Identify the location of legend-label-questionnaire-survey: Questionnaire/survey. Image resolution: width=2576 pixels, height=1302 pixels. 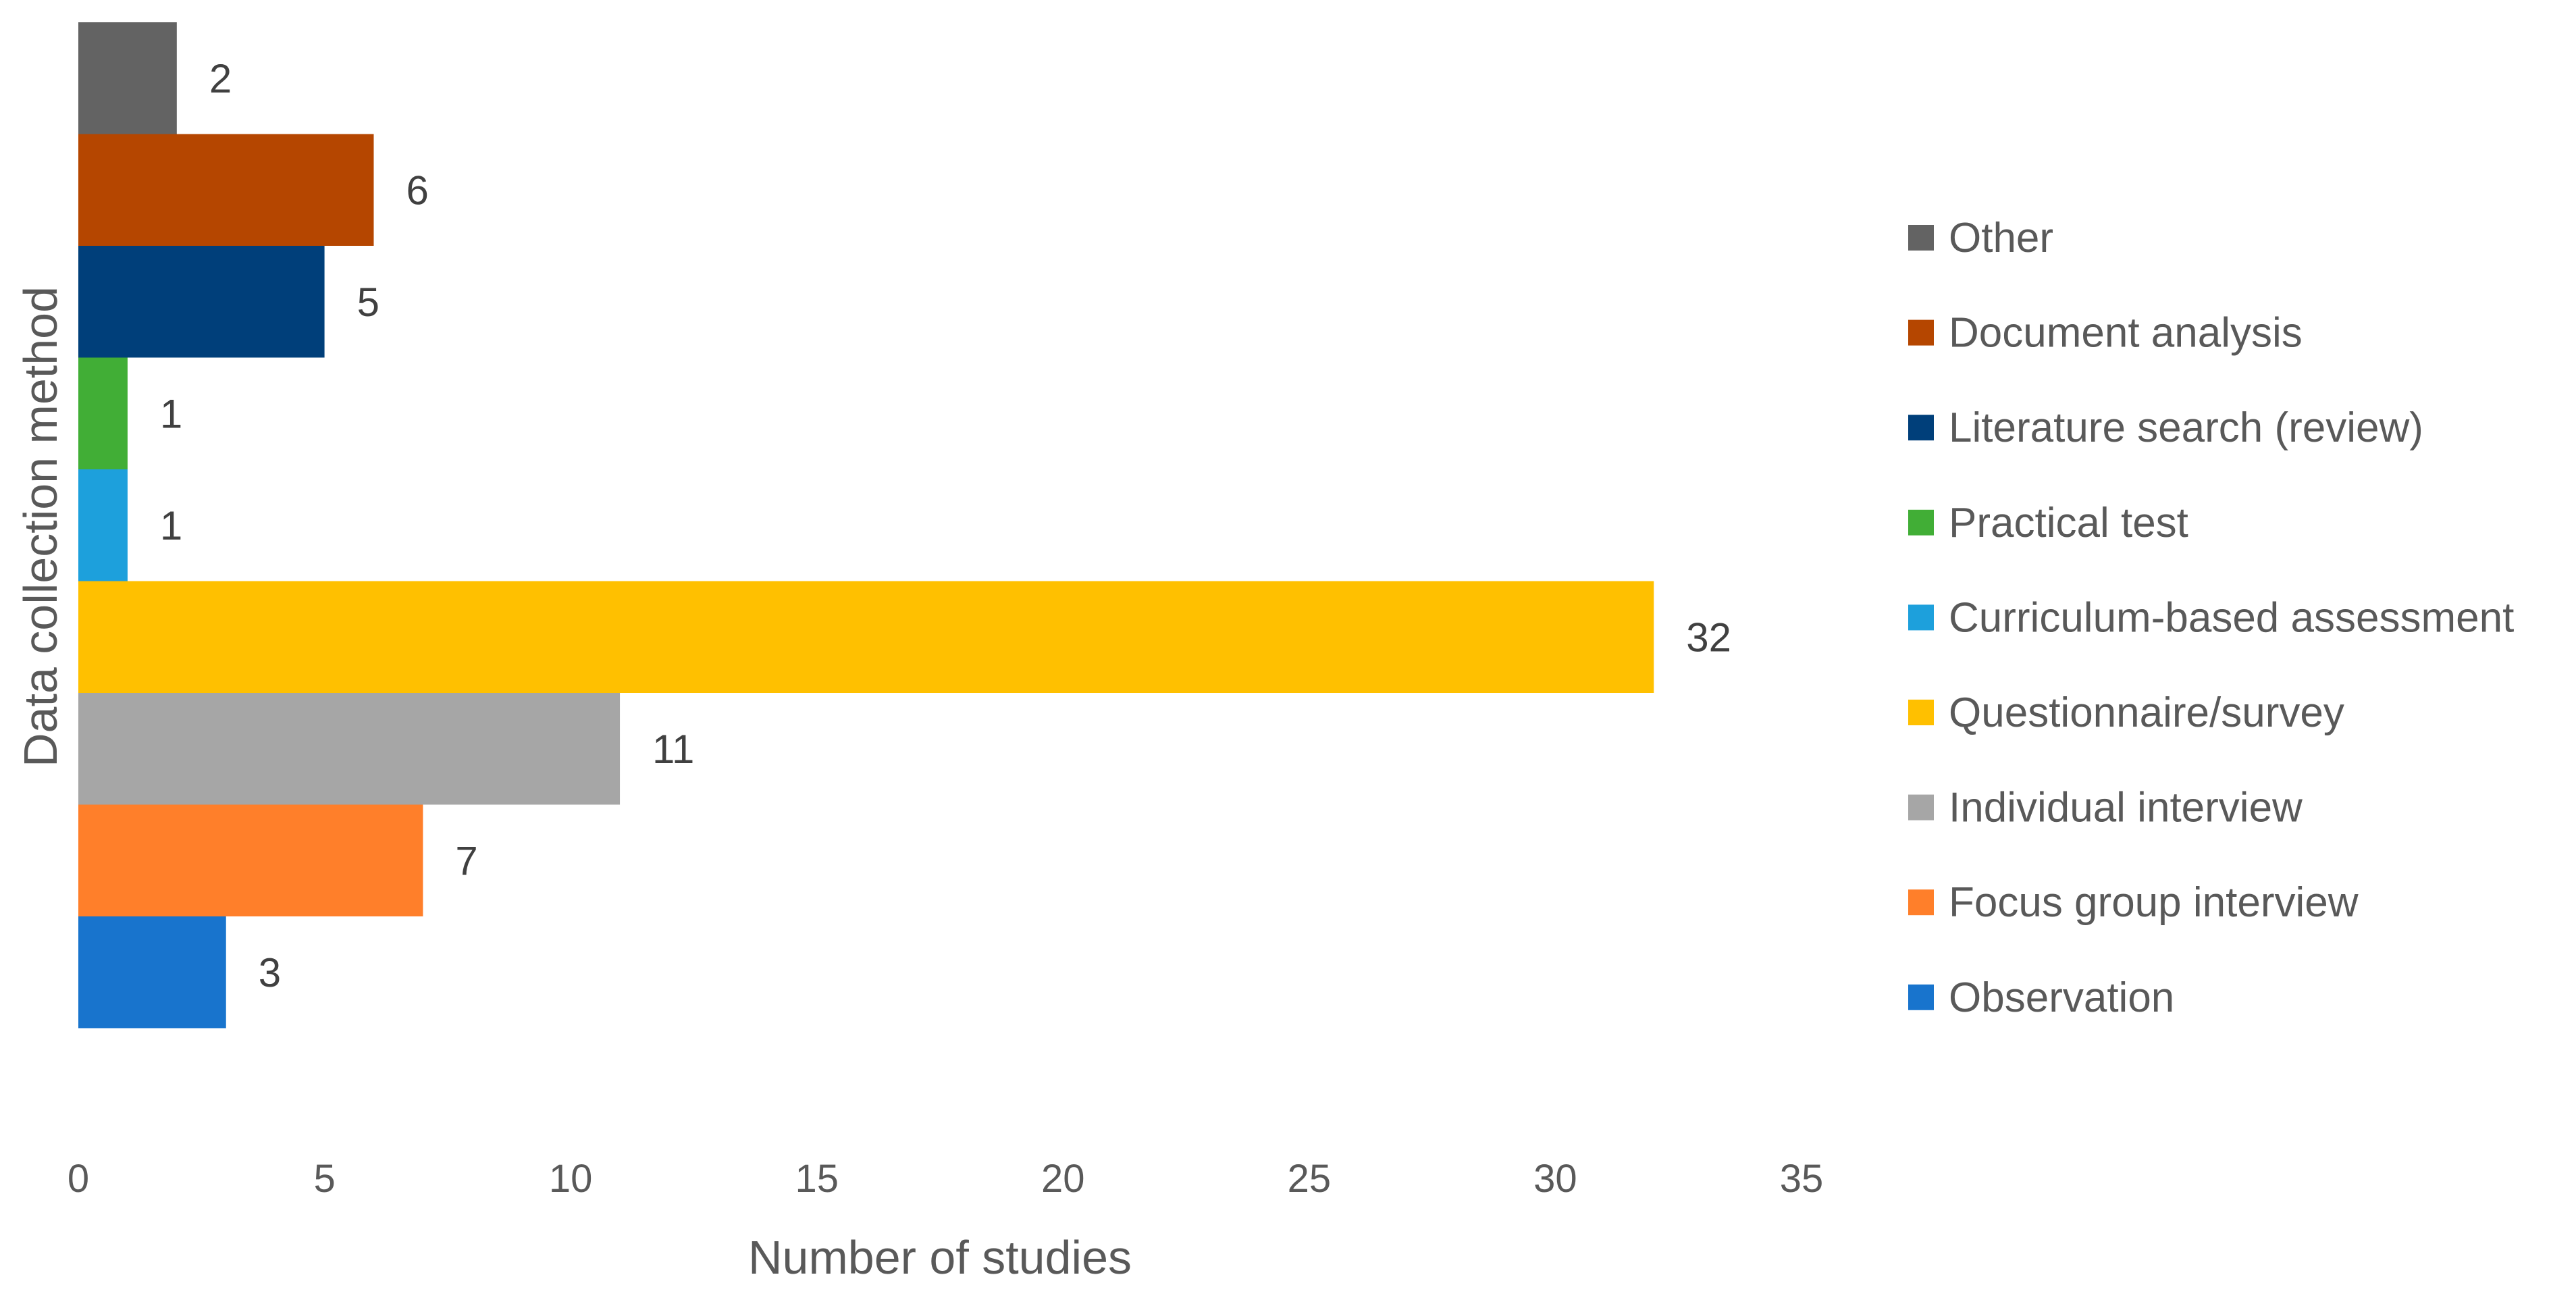
(2146, 712).